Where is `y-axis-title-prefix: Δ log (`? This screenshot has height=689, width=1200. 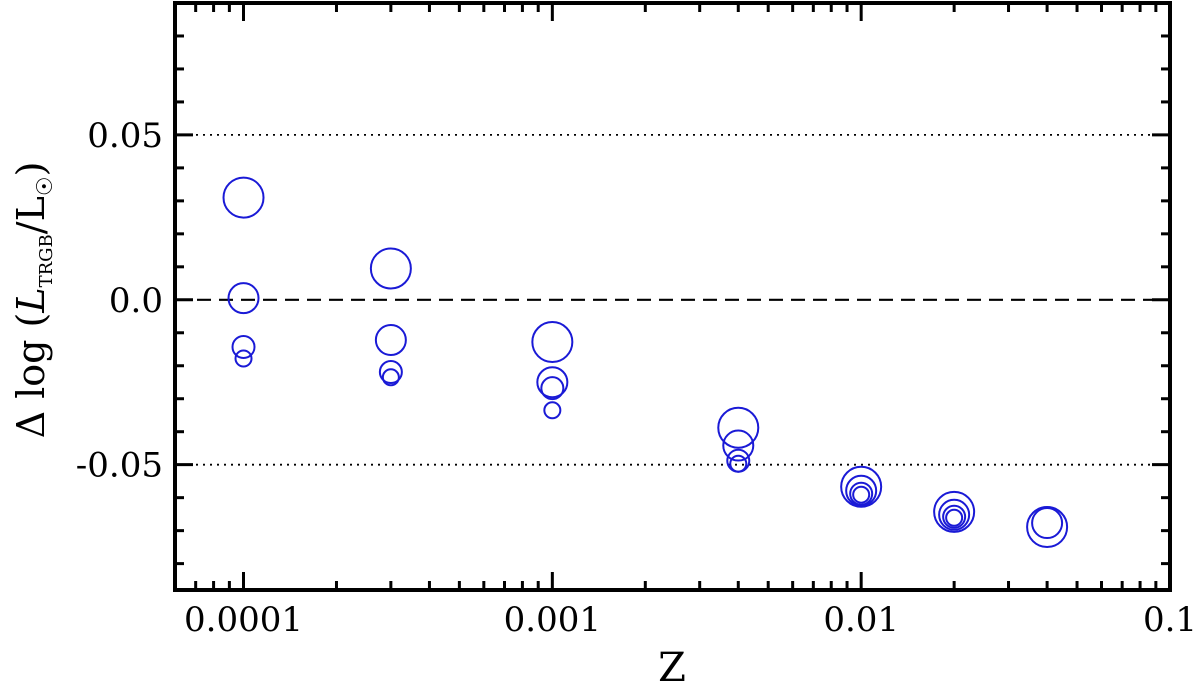 y-axis-title-prefix: Δ log ( is located at coordinates (31, 376).